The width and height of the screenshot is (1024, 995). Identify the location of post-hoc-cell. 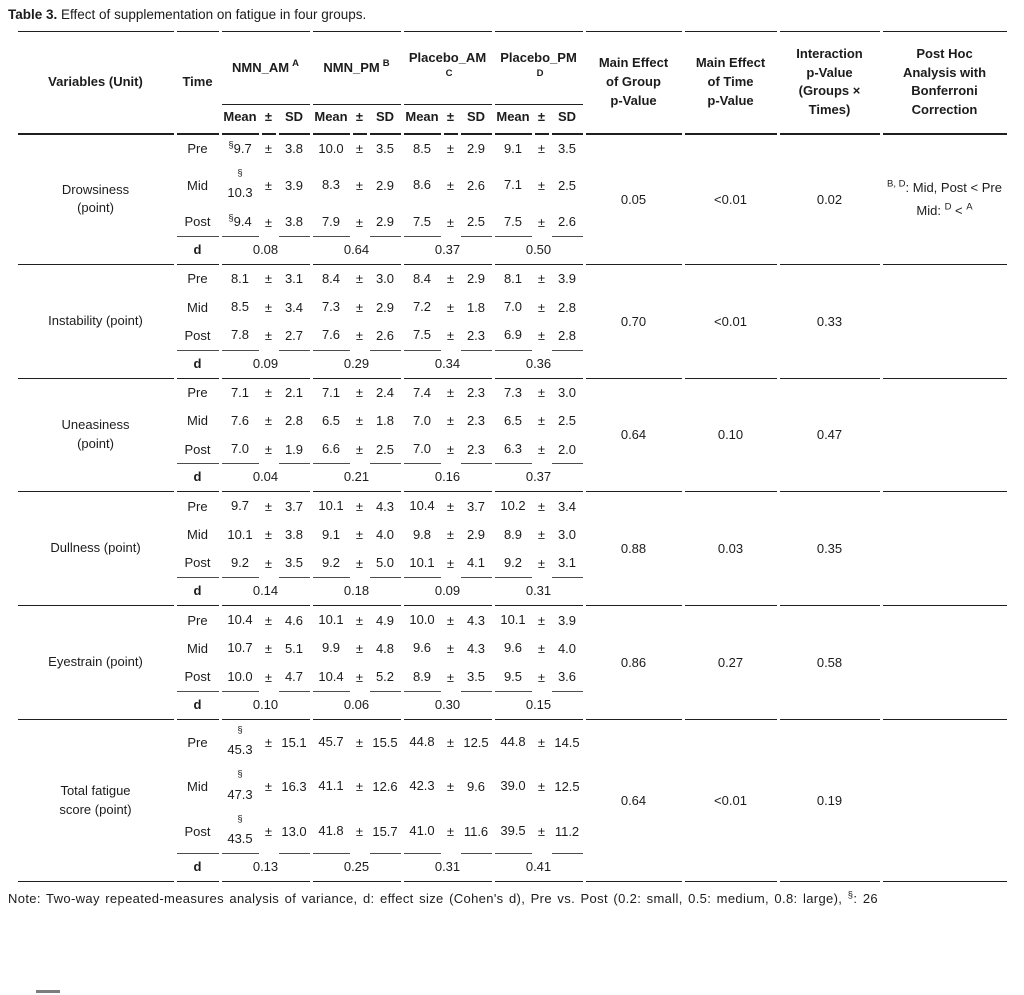
(944, 436).